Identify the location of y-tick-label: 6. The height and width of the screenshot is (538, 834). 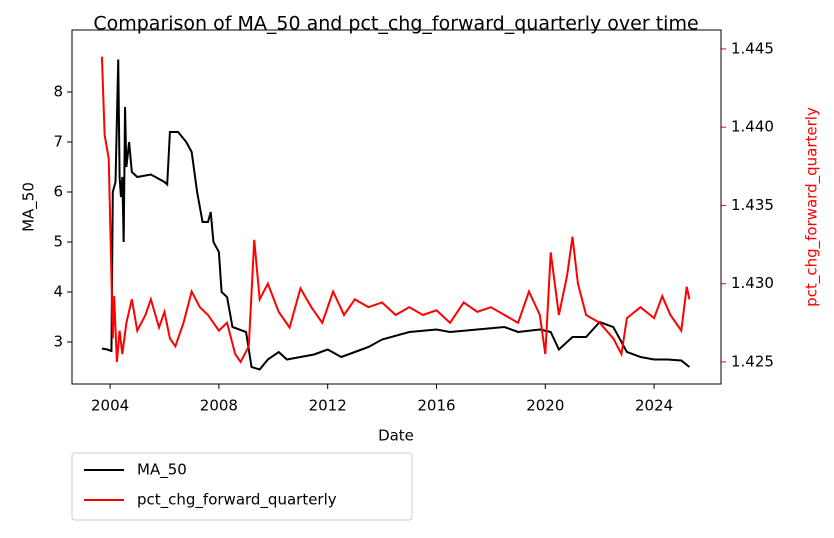
(58, 192).